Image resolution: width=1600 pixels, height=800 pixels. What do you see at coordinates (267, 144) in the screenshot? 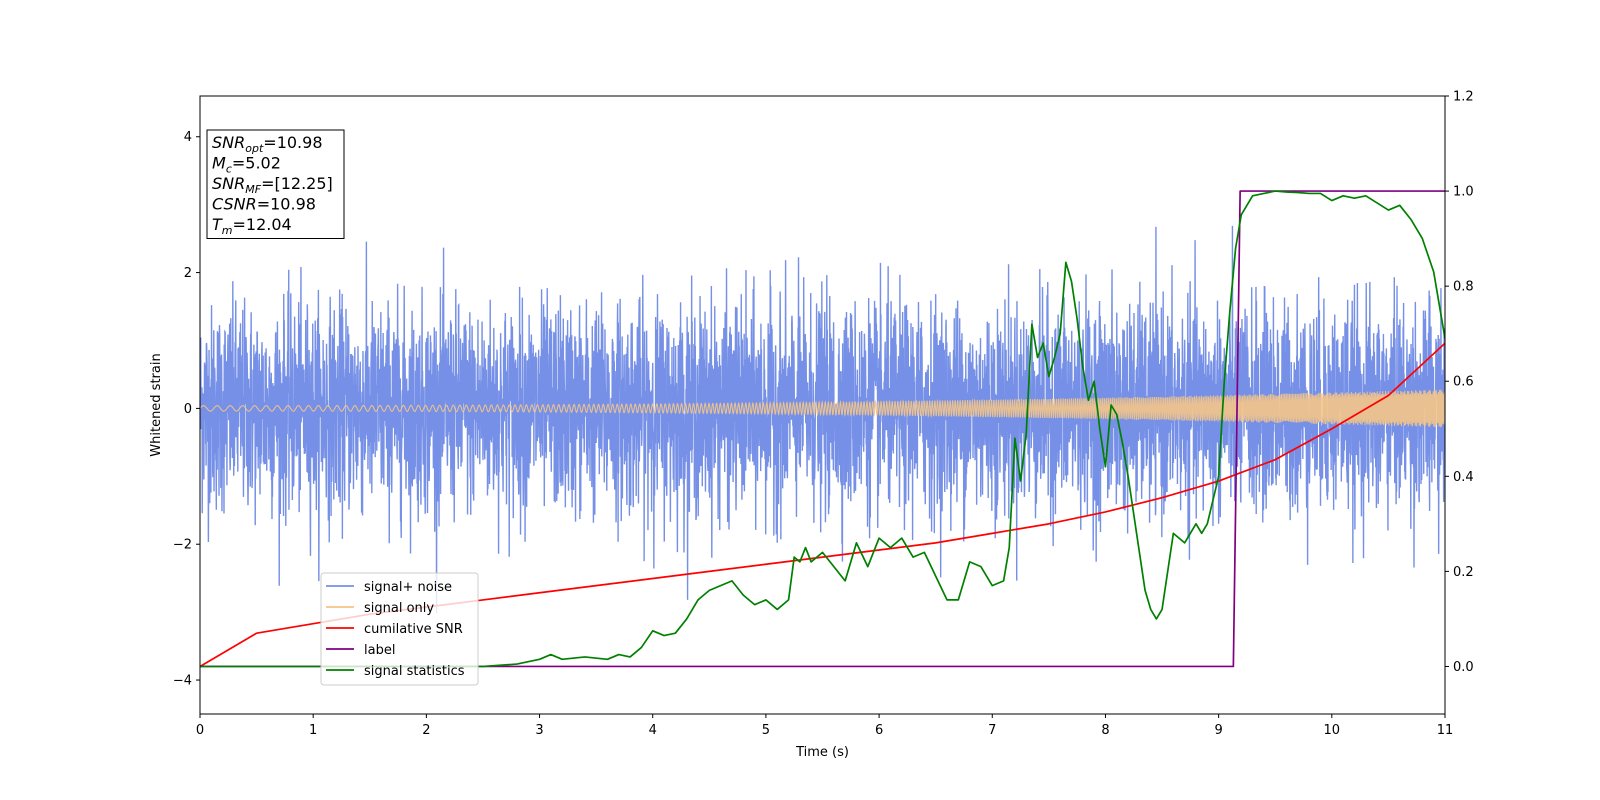
I see `info-line: SNRopt=10.98` at bounding box center [267, 144].